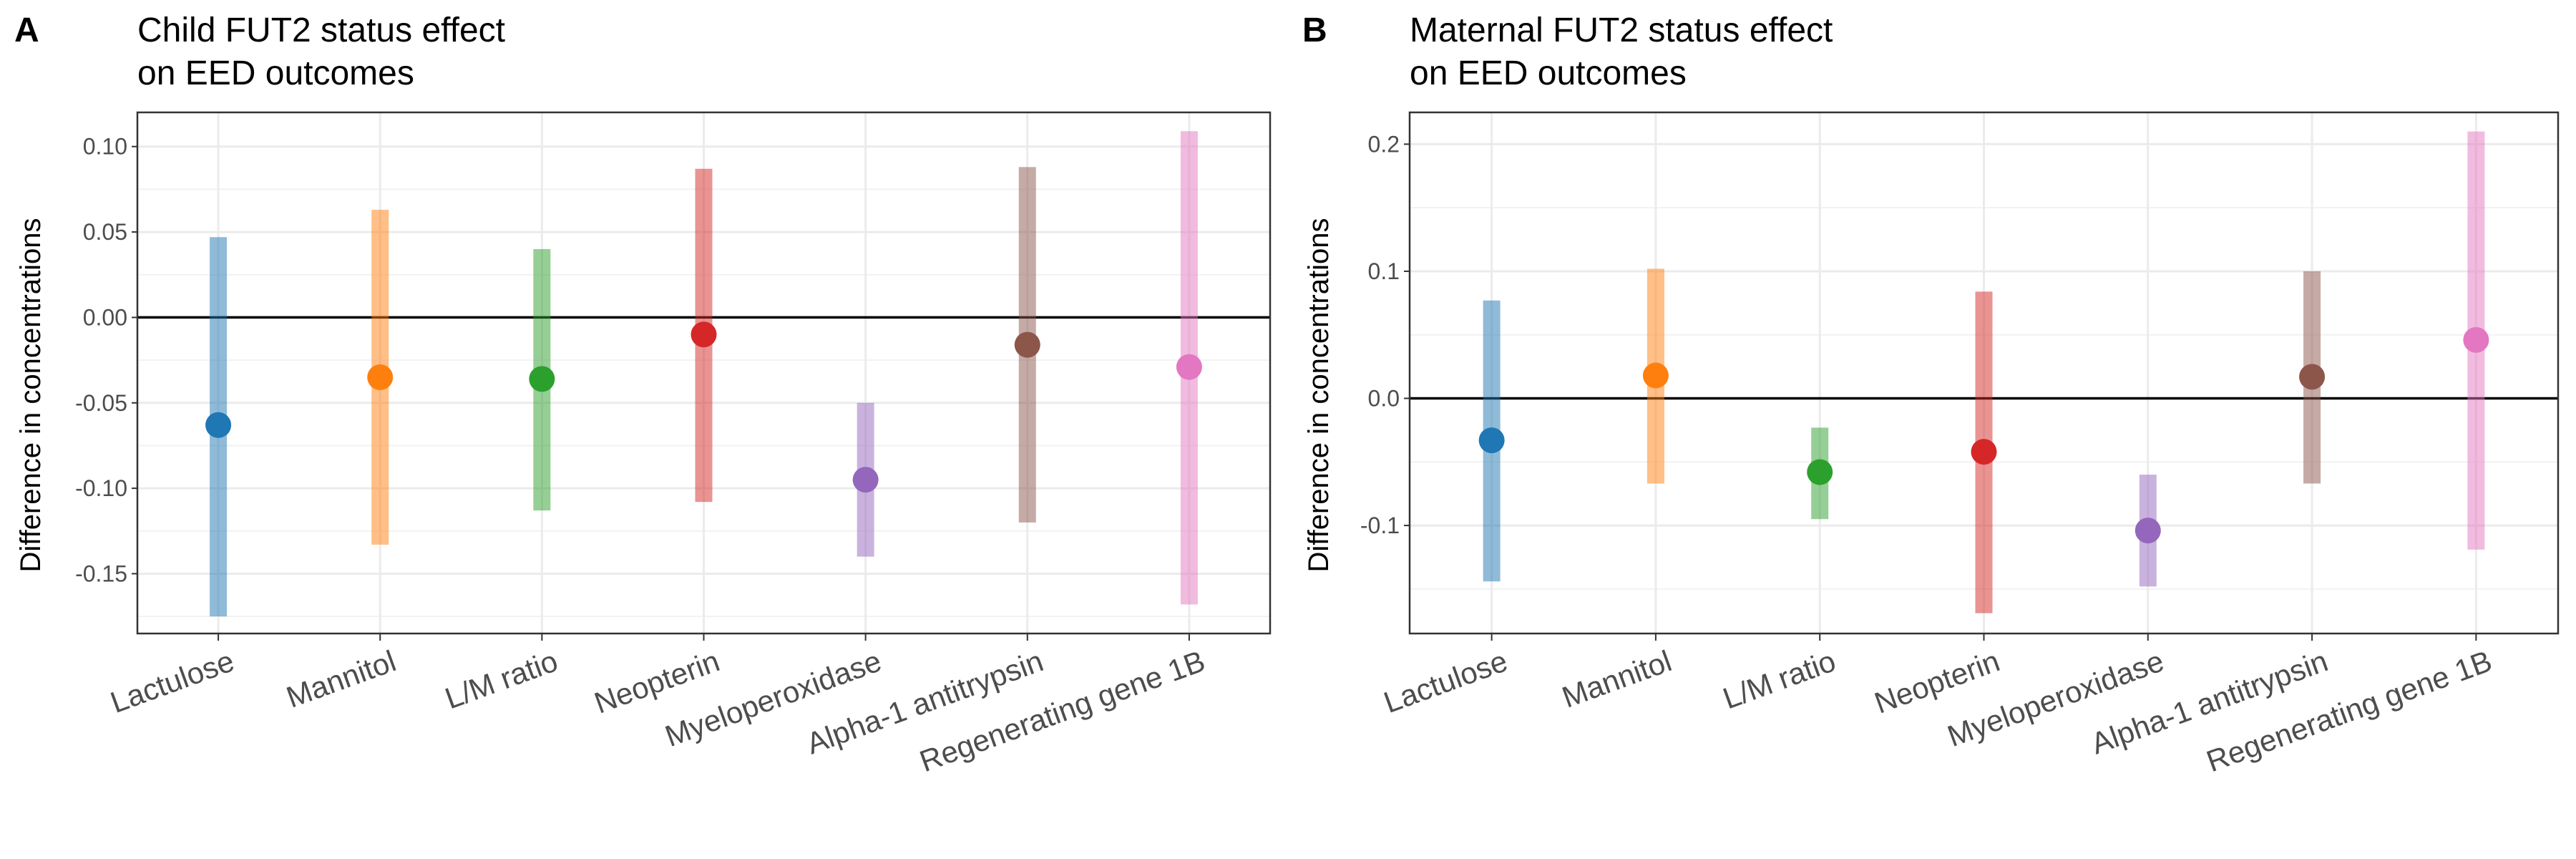 This screenshot has height=859, width=2576. What do you see at coordinates (1548, 73) in the screenshot?
I see `panel-b-title-line-2: on EED outcomes` at bounding box center [1548, 73].